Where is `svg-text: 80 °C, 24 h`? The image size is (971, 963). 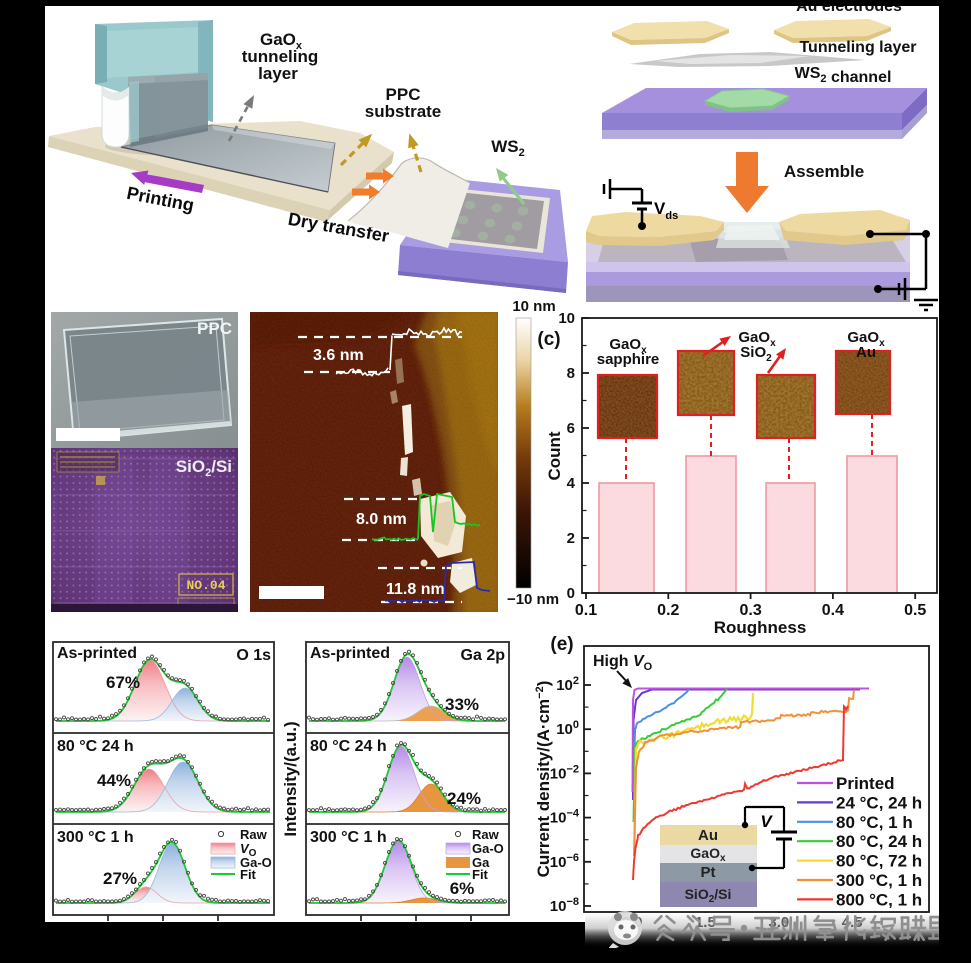
svg-text: 80 °C, 24 h is located at coordinates (879, 841).